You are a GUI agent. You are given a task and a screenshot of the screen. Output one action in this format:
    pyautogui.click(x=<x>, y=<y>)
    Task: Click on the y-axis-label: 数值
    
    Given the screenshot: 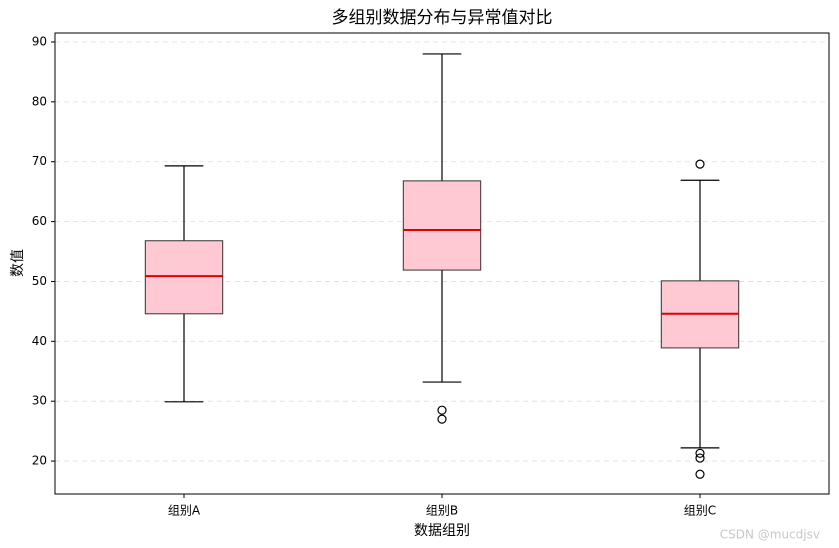 What is the action you would take?
    pyautogui.click(x=18, y=263)
    